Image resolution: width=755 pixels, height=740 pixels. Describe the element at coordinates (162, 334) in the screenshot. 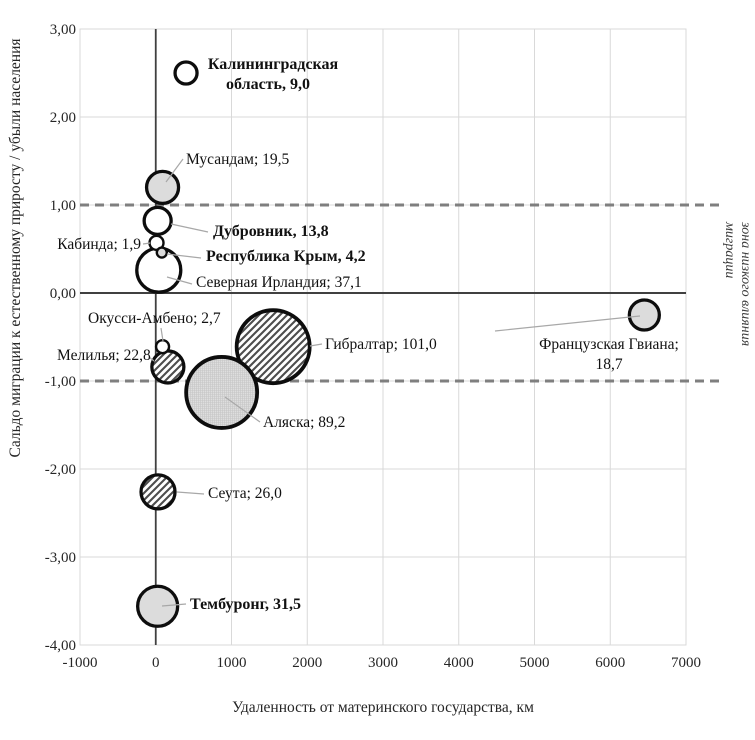

I see `leader-line-okussi` at that location.